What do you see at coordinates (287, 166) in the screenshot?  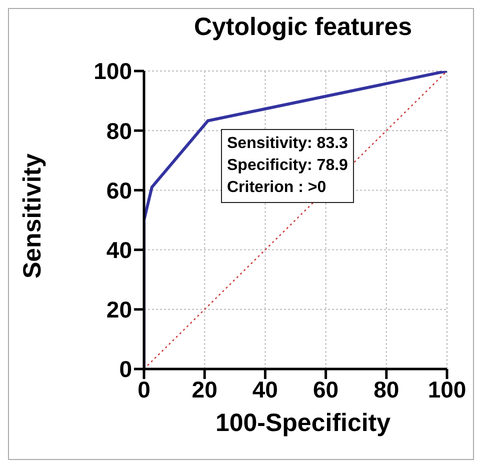 I see `annotation: Specificity: 78.9` at bounding box center [287, 166].